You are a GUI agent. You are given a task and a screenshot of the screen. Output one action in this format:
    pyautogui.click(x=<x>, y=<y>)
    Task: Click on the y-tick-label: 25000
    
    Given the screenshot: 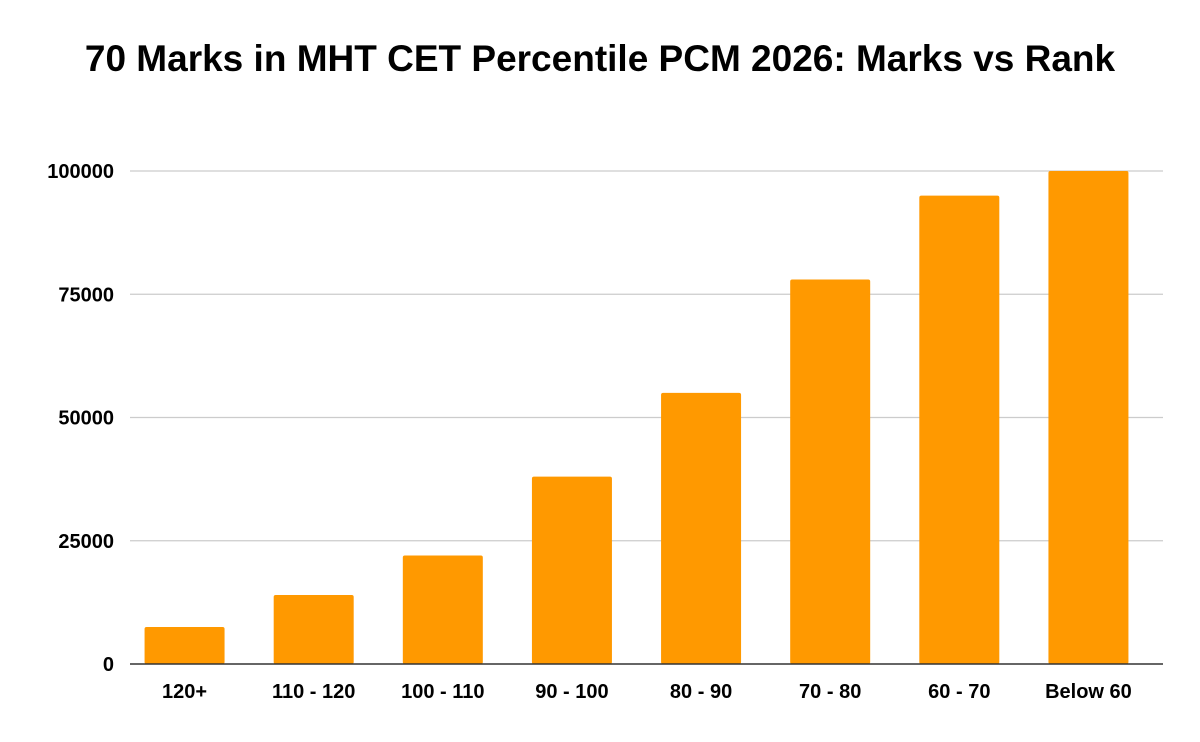 What is the action you would take?
    pyautogui.click(x=86, y=542)
    